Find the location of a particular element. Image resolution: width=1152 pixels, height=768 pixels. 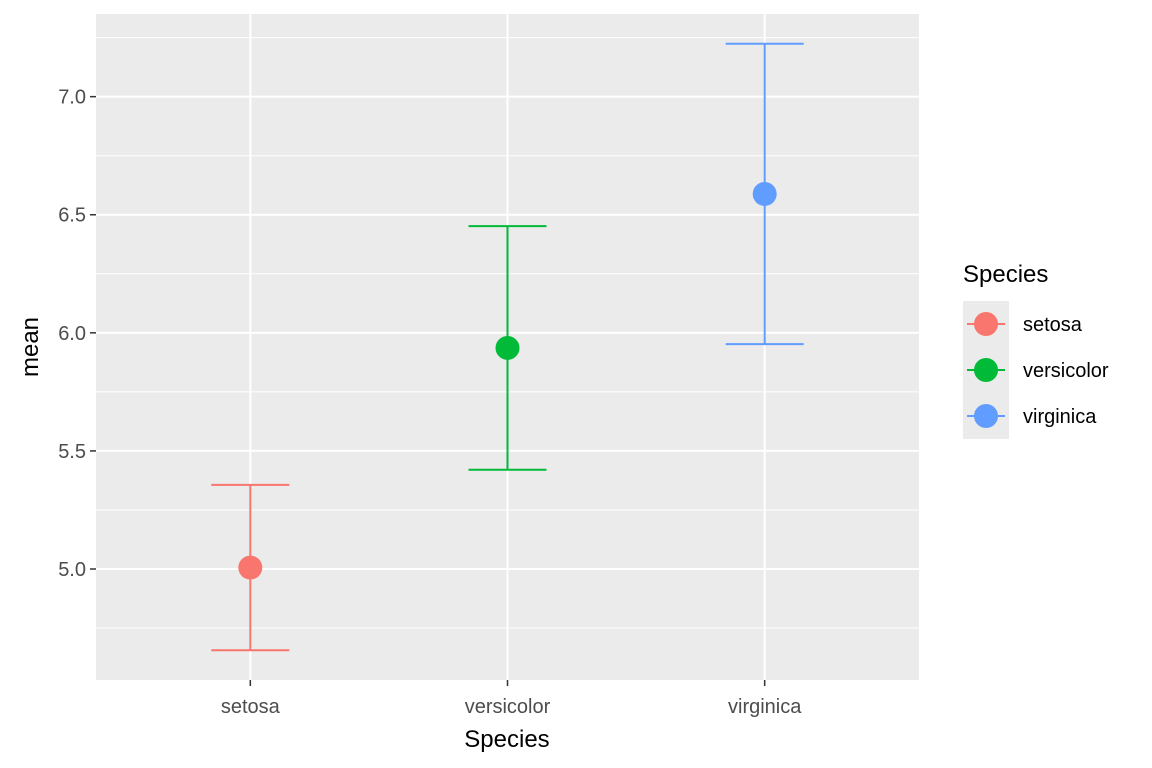

legend: Species setosa versicolor virginica is located at coordinates (1036, 350).